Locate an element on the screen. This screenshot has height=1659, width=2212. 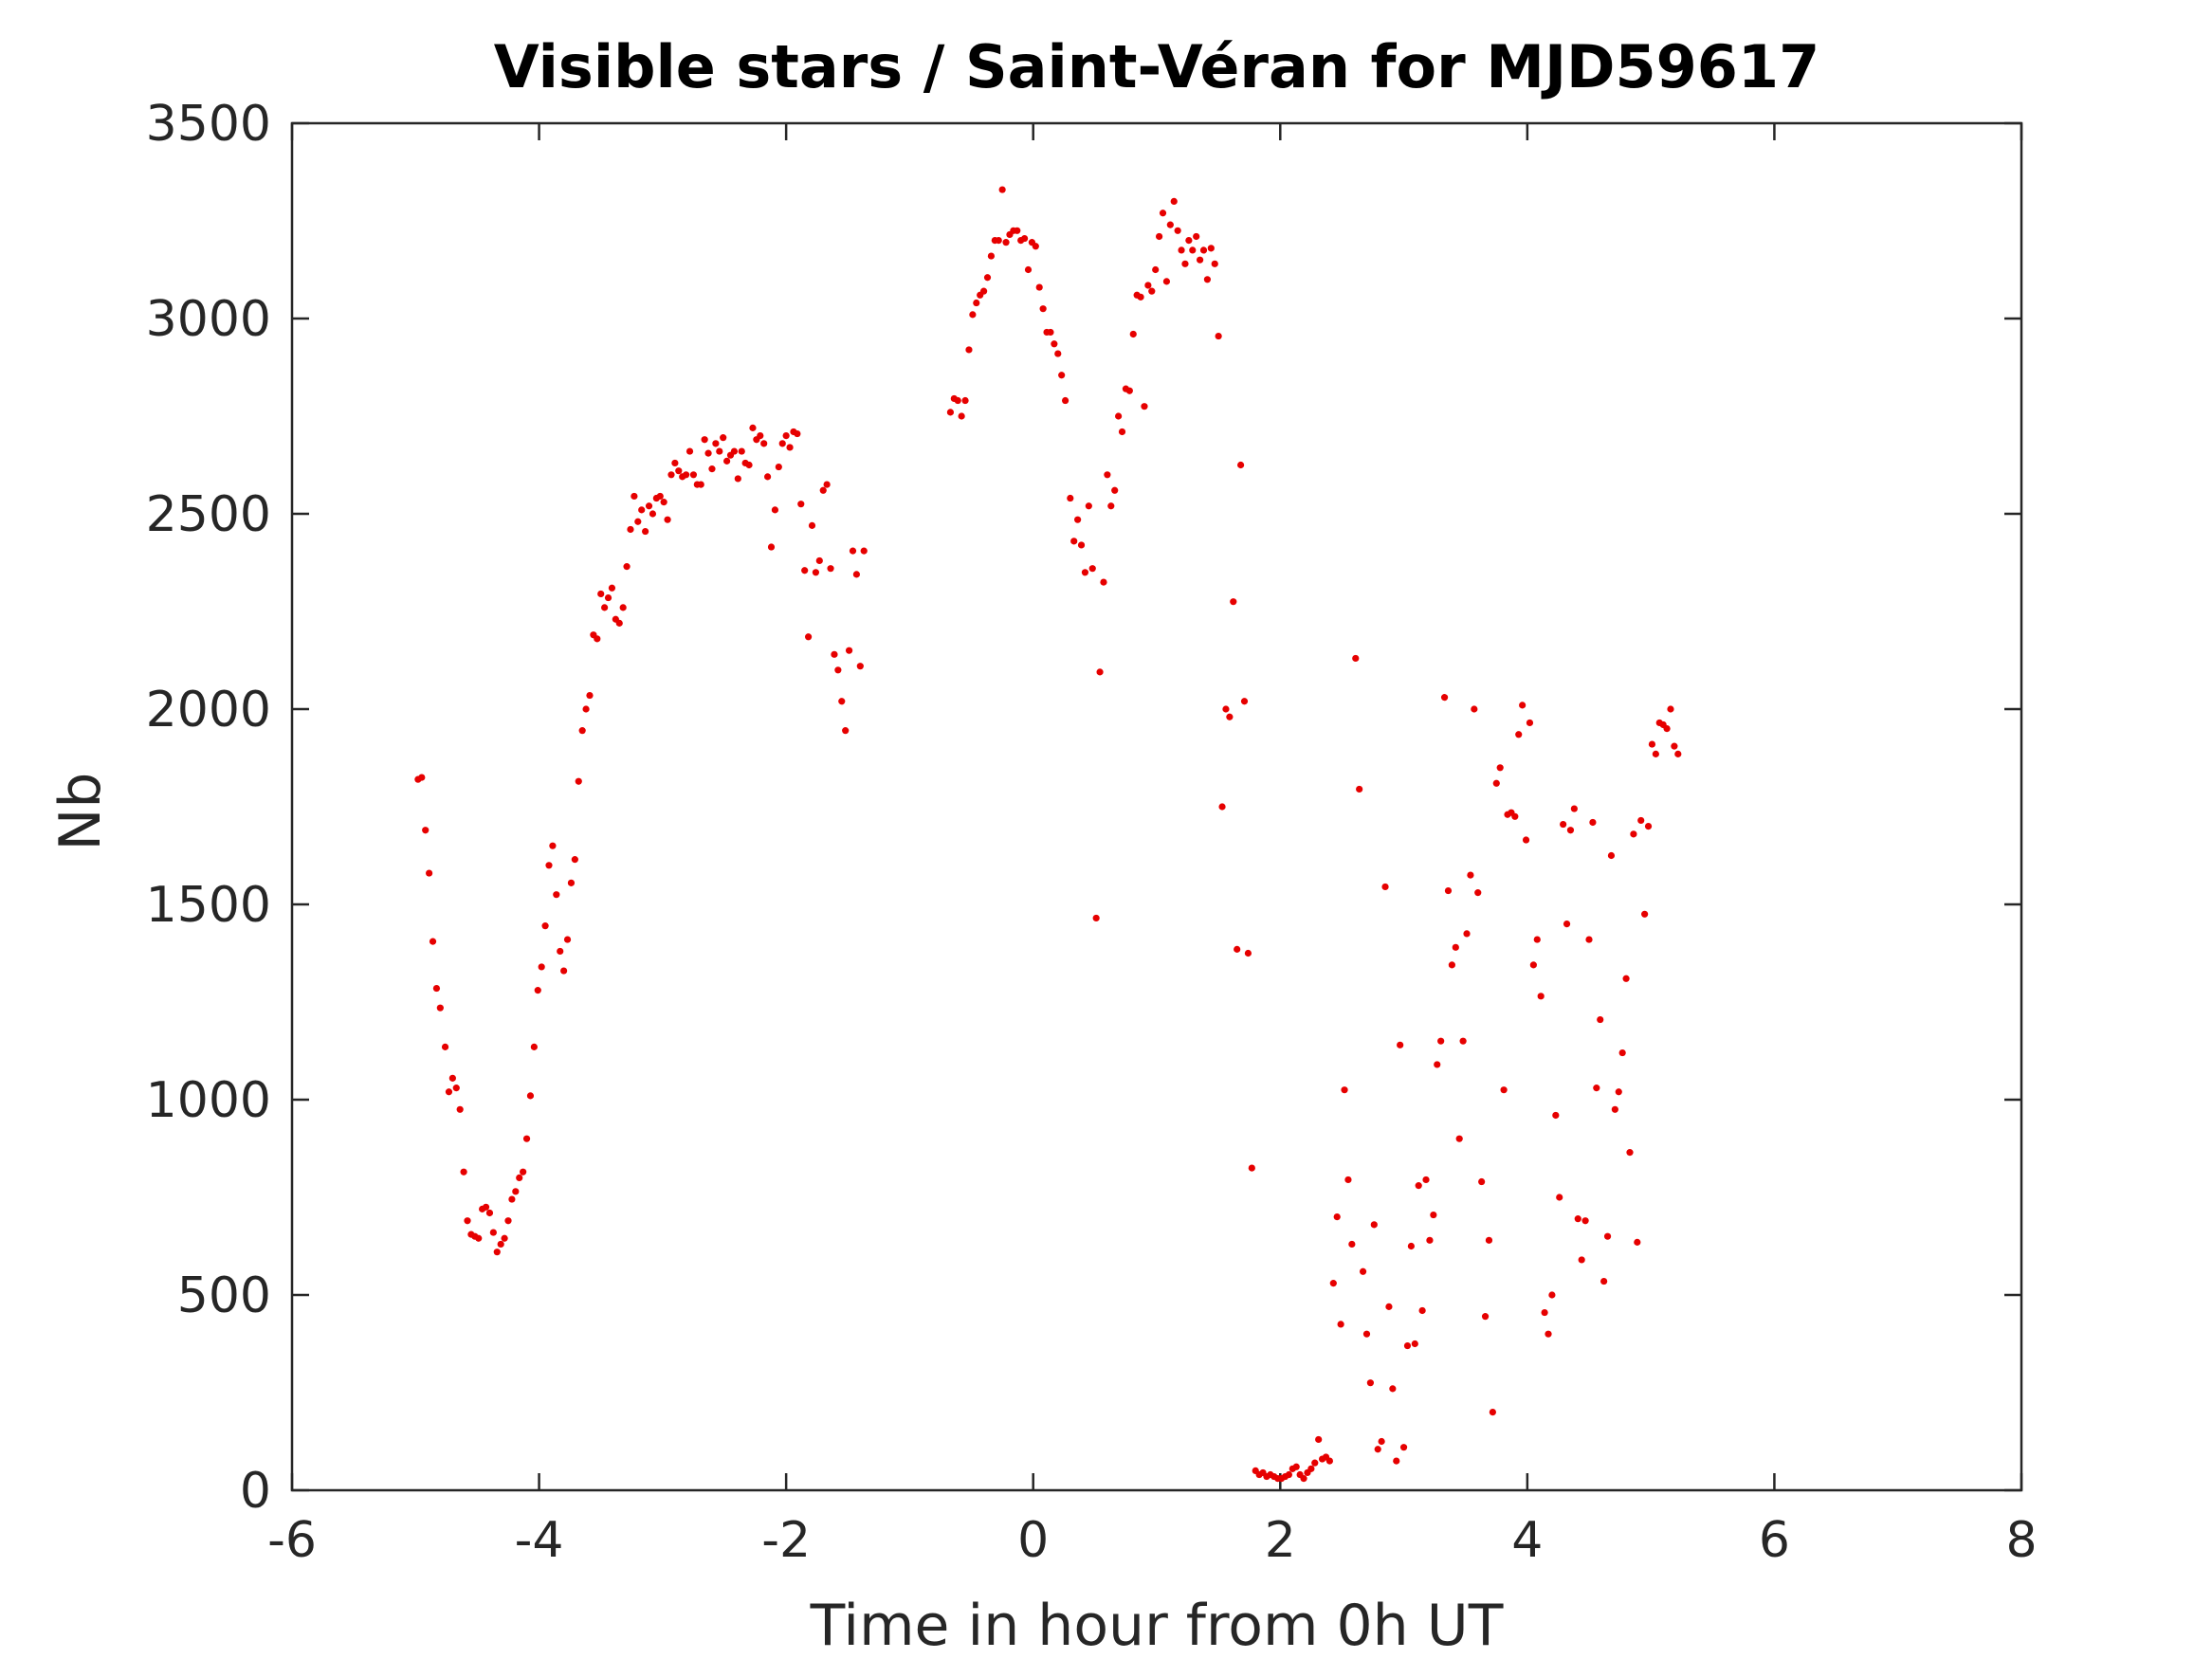
x-tick-label: 0 is located at coordinates (1033, 1540).